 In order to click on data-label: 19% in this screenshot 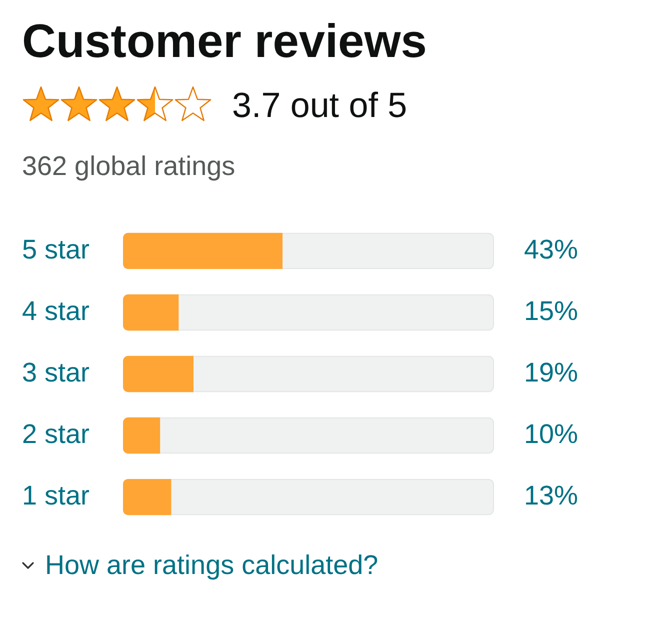, I will do `click(551, 372)`.